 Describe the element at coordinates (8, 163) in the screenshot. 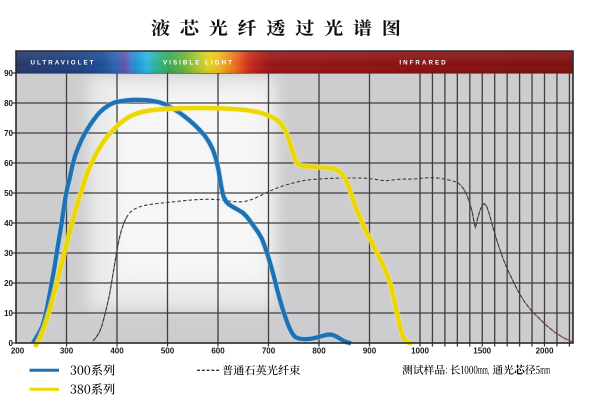

I see `svg-text: 60` at that location.